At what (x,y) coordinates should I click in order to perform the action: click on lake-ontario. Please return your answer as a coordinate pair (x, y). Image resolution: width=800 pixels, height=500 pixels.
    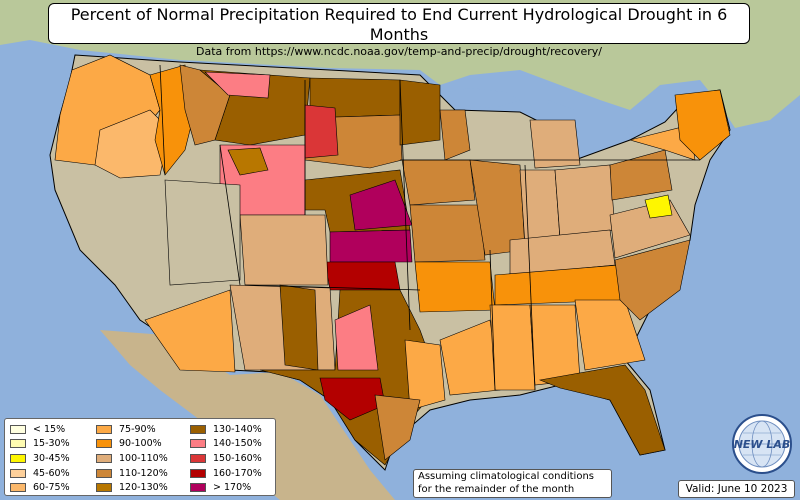
    Looking at the image, I should click on (645, 128).